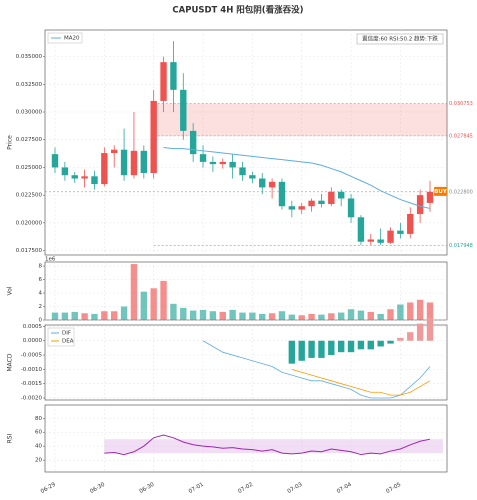 This screenshot has height=500, width=477. What do you see at coordinates (33, 327) in the screenshot?
I see `y-tick-label: 0.0005` at bounding box center [33, 327].